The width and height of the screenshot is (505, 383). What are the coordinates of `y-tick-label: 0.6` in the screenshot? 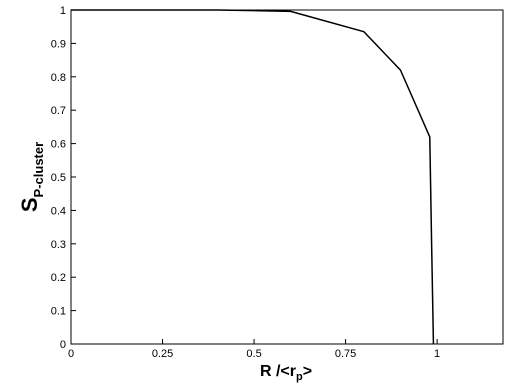 It's located at (58, 145).